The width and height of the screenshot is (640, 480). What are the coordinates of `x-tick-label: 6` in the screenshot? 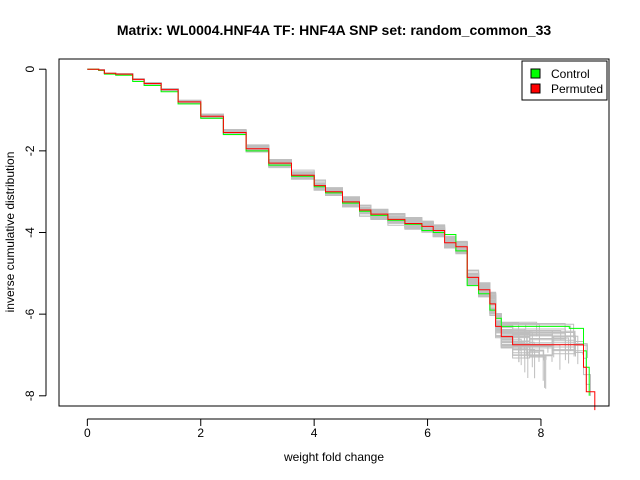 It's located at (427, 433).